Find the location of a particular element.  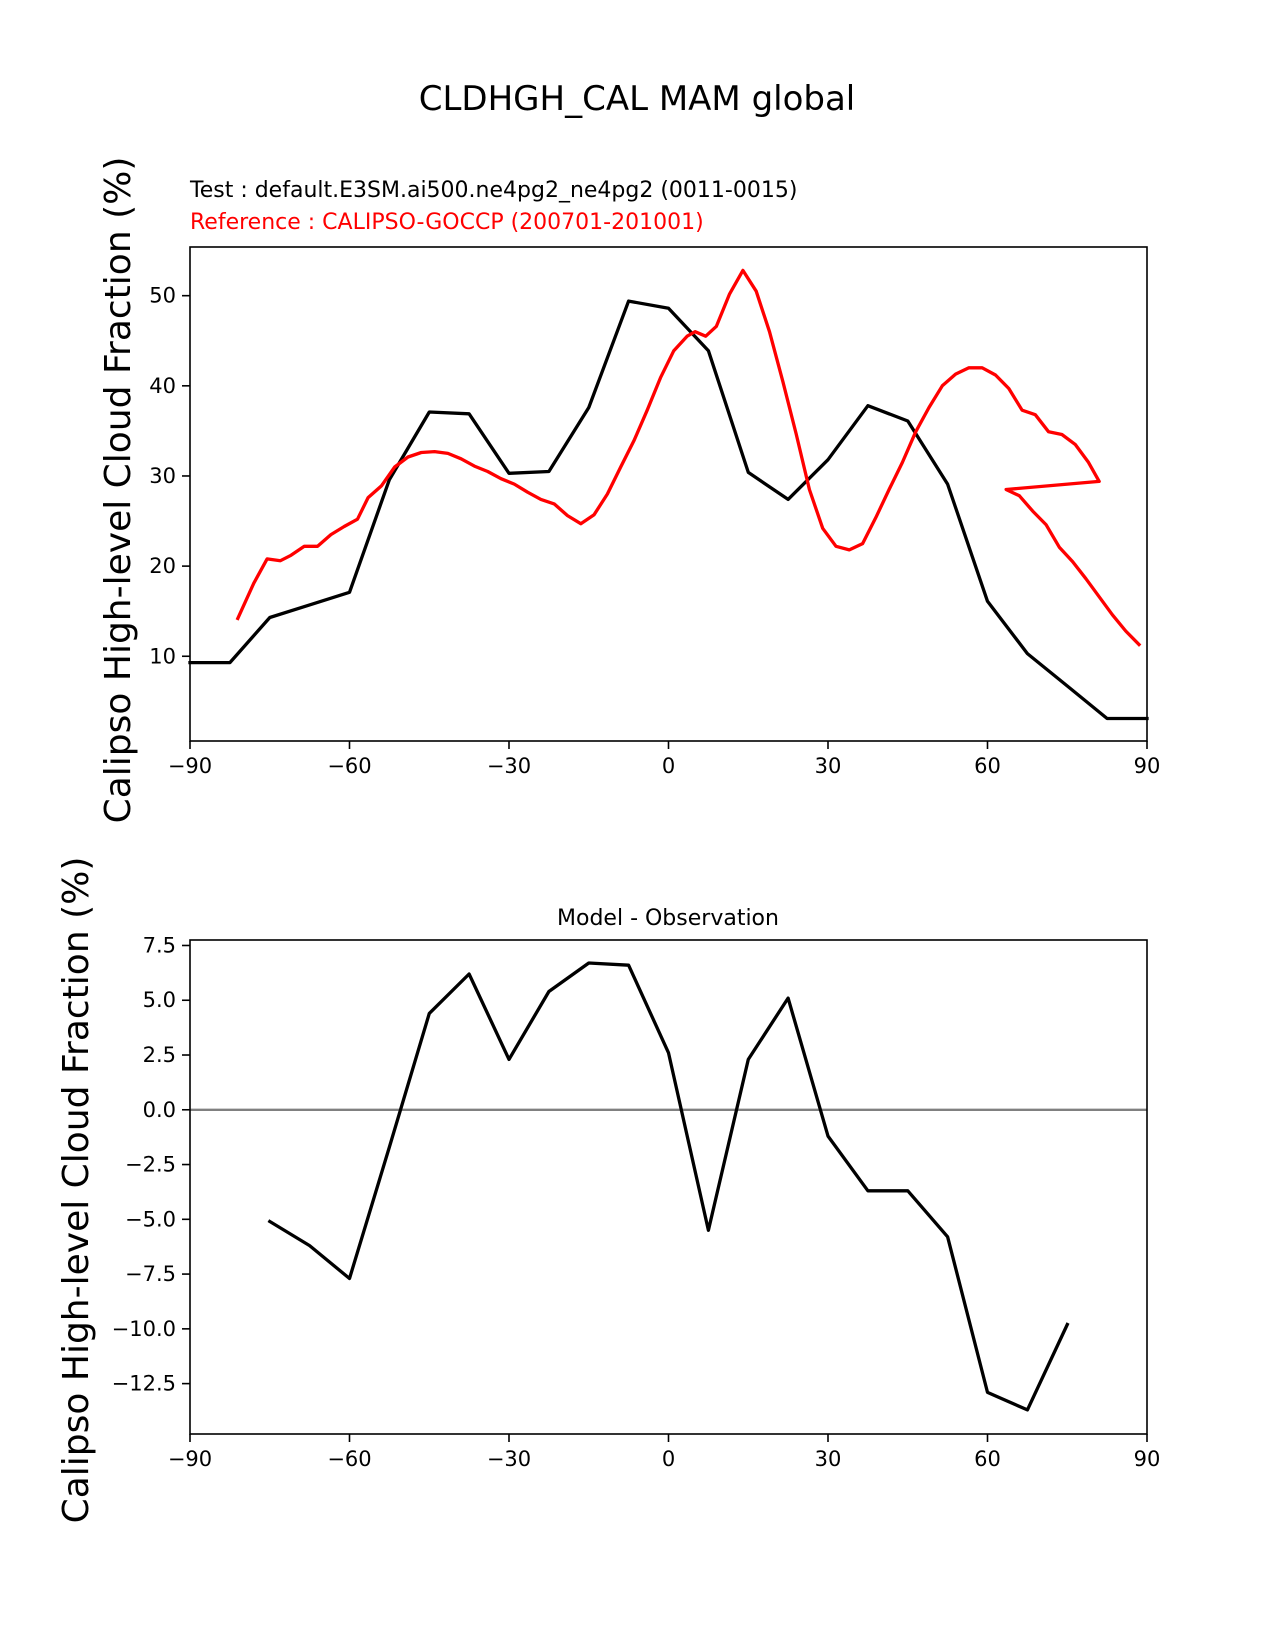

bottom-xtick-label: 60 is located at coordinates (987, 1459).